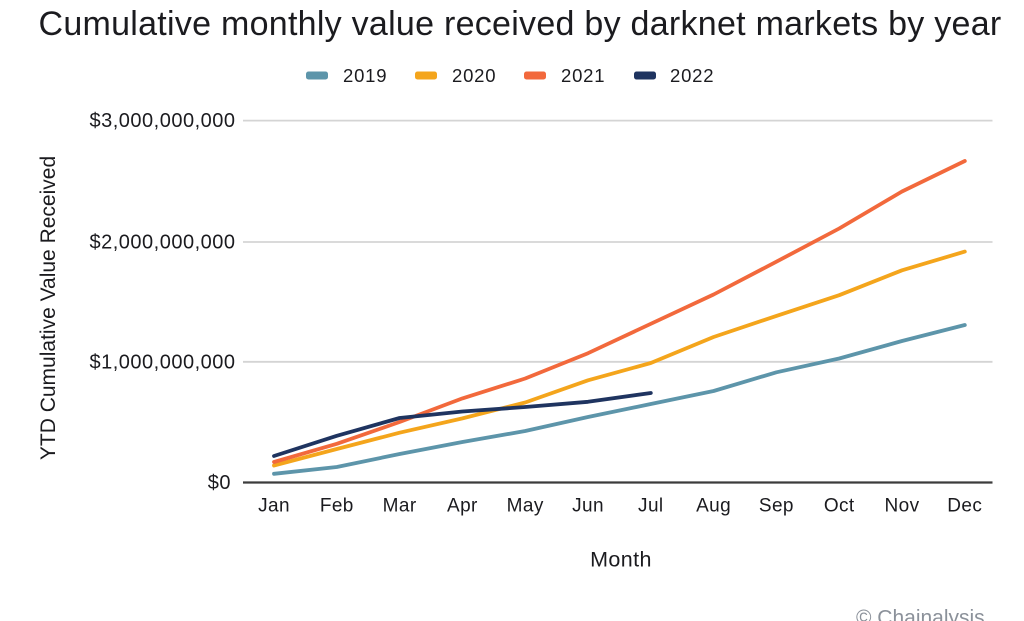 This screenshot has height=621, width=1024. I want to click on svg-text: Aug, so click(713, 506).